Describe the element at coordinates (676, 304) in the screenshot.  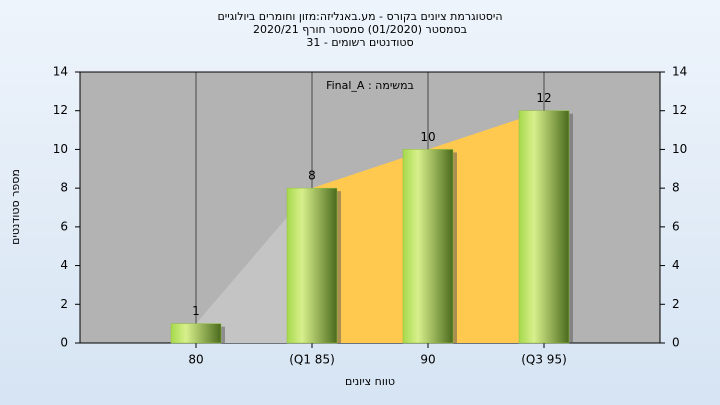
I see `y2-tick-label: 2` at that location.